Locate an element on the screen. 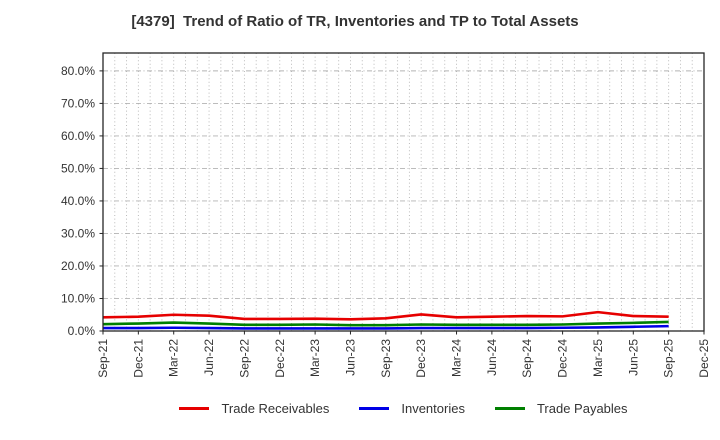 The image size is (720, 440). legend-item-trade-receivables: Trade Receivables is located at coordinates (254, 408).